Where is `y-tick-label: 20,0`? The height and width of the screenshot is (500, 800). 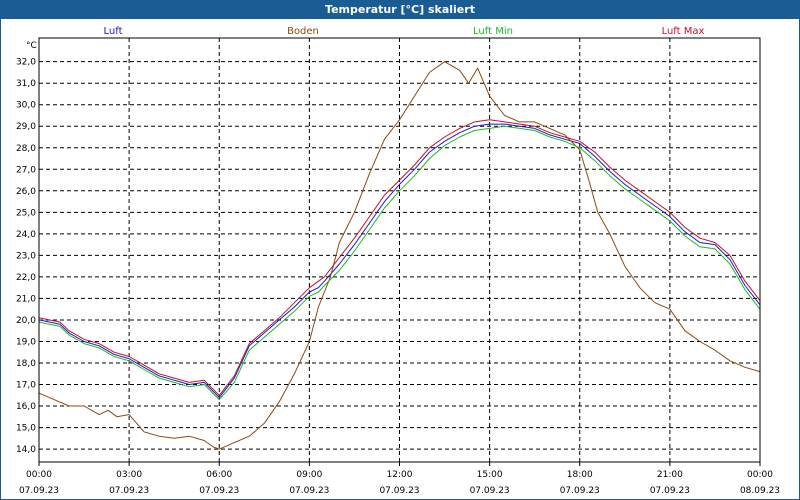
y-tick-label: 20,0 is located at coordinates (26, 321).